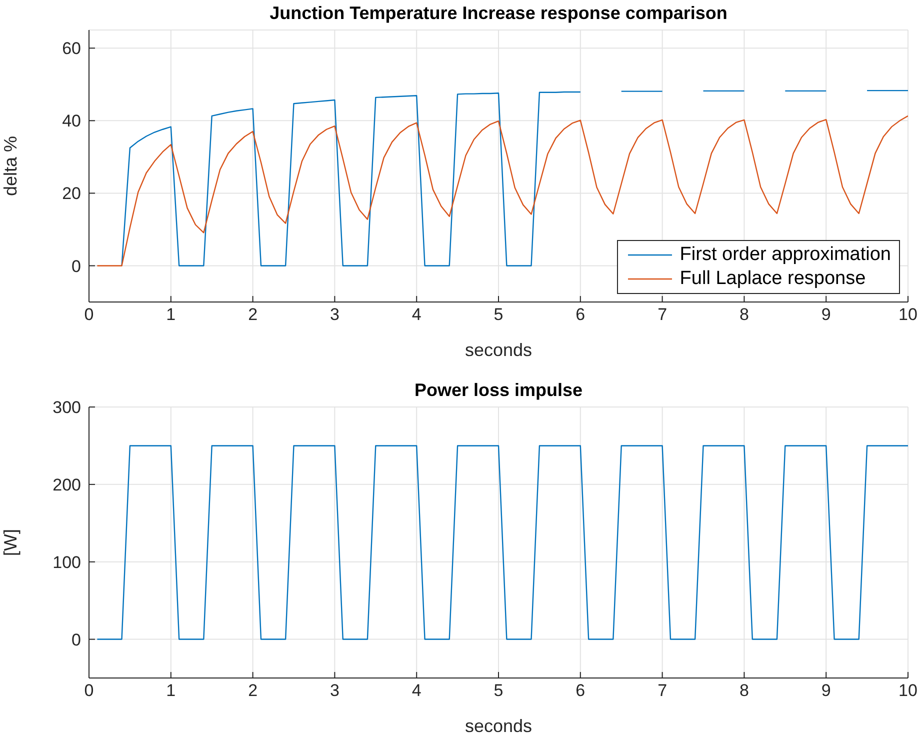 This screenshot has width=922, height=746. I want to click on y-tick-label: 300, so click(66, 408).